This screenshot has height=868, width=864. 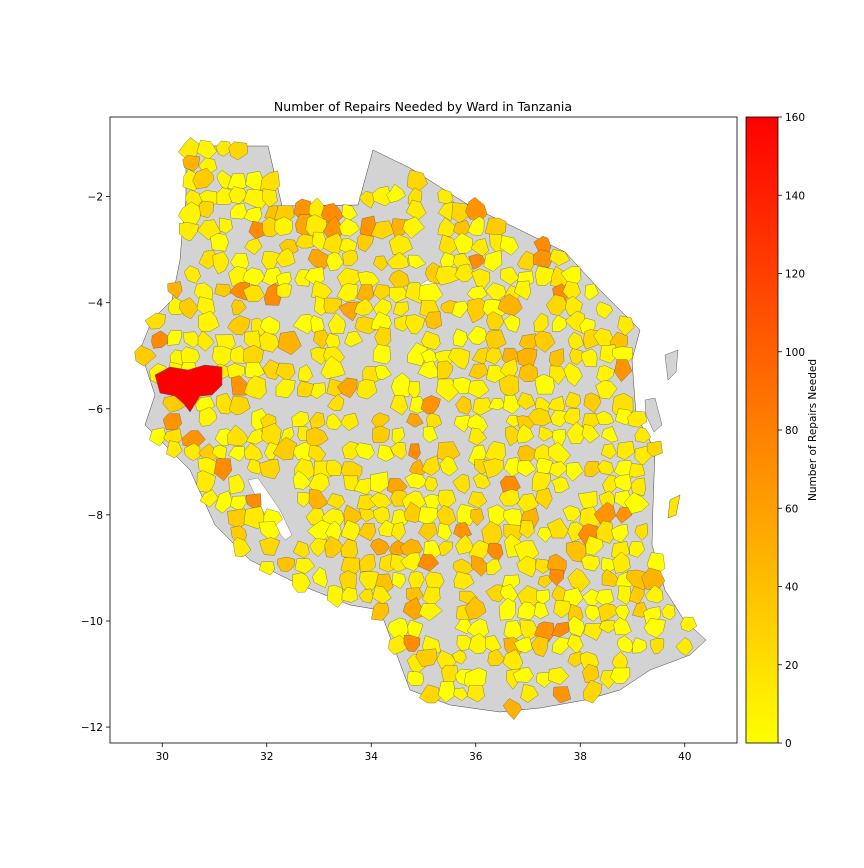 What do you see at coordinates (762, 430) in the screenshot?
I see `colorbar` at bounding box center [762, 430].